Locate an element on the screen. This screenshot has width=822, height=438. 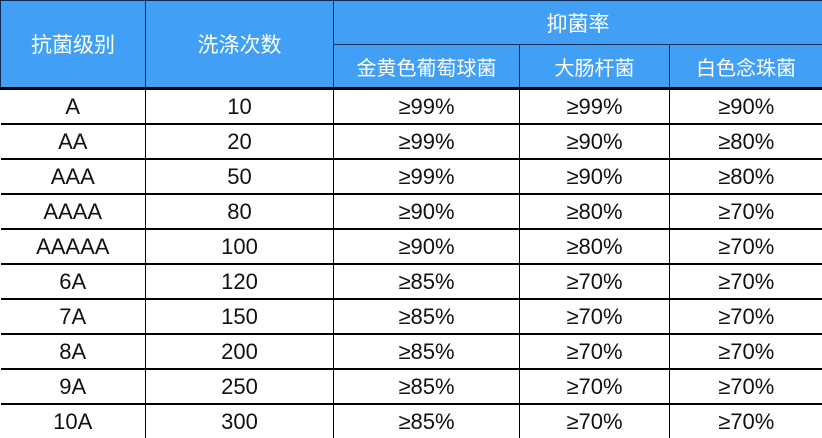
header-level: 抗菌级别 is located at coordinates (73, 45).